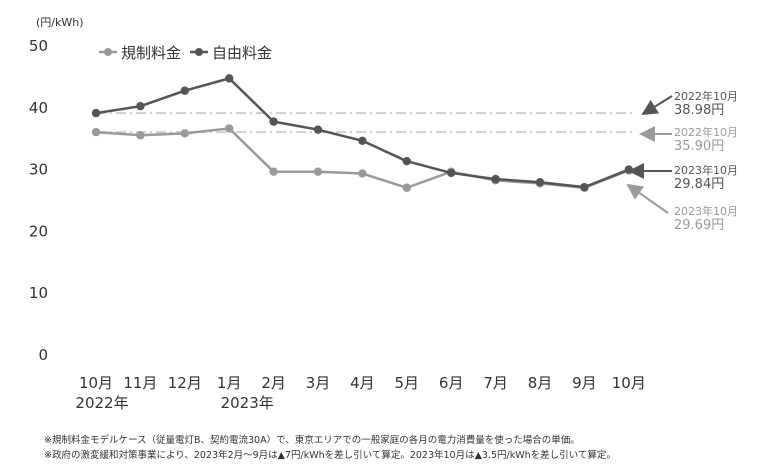  I want to click on y-axis-unit-label: (円/kWh), so click(60, 22).